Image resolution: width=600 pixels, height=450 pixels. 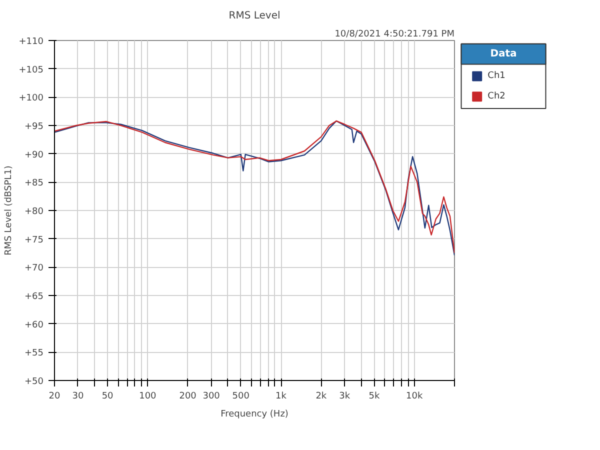 I want to click on y-tick-label: +65, so click(x=34, y=297).